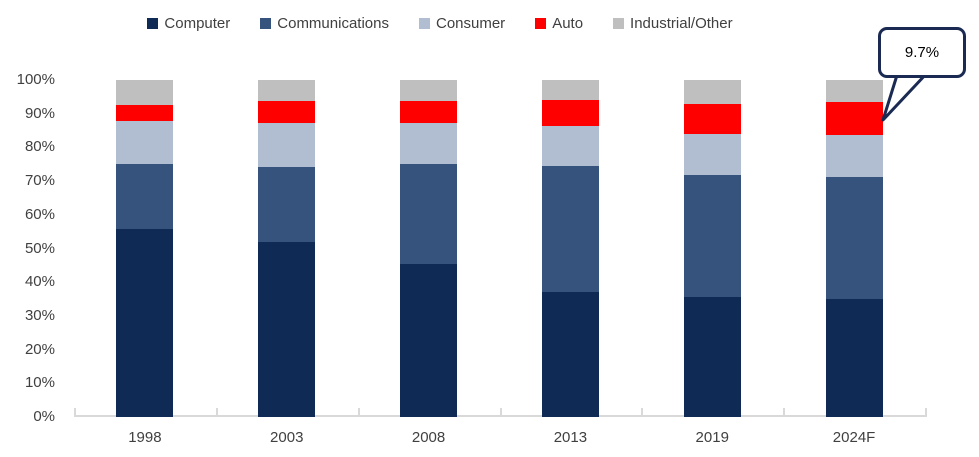 This screenshot has width=979, height=457. Describe the element at coordinates (39, 214) in the screenshot. I see `y-axis-tick-label: 60%` at that location.